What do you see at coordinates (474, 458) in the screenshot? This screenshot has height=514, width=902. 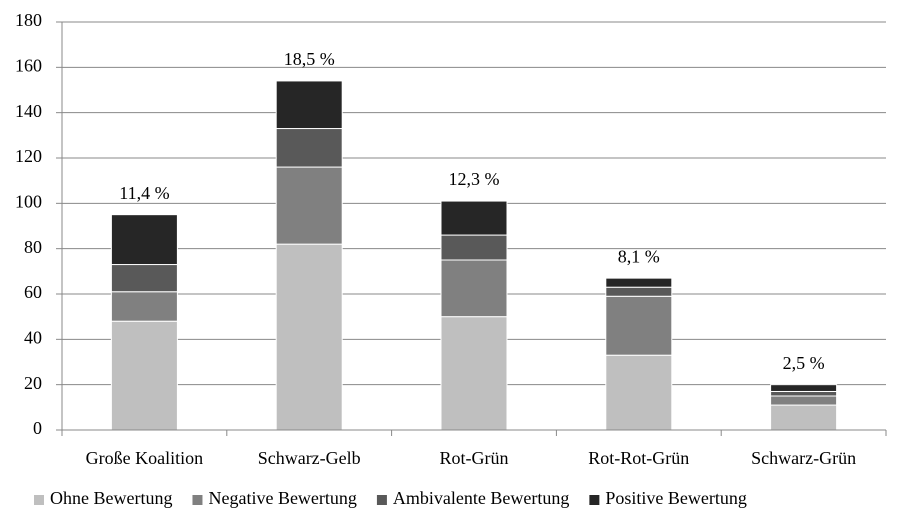 I see `x-tick-label: Rot-Grün` at bounding box center [474, 458].